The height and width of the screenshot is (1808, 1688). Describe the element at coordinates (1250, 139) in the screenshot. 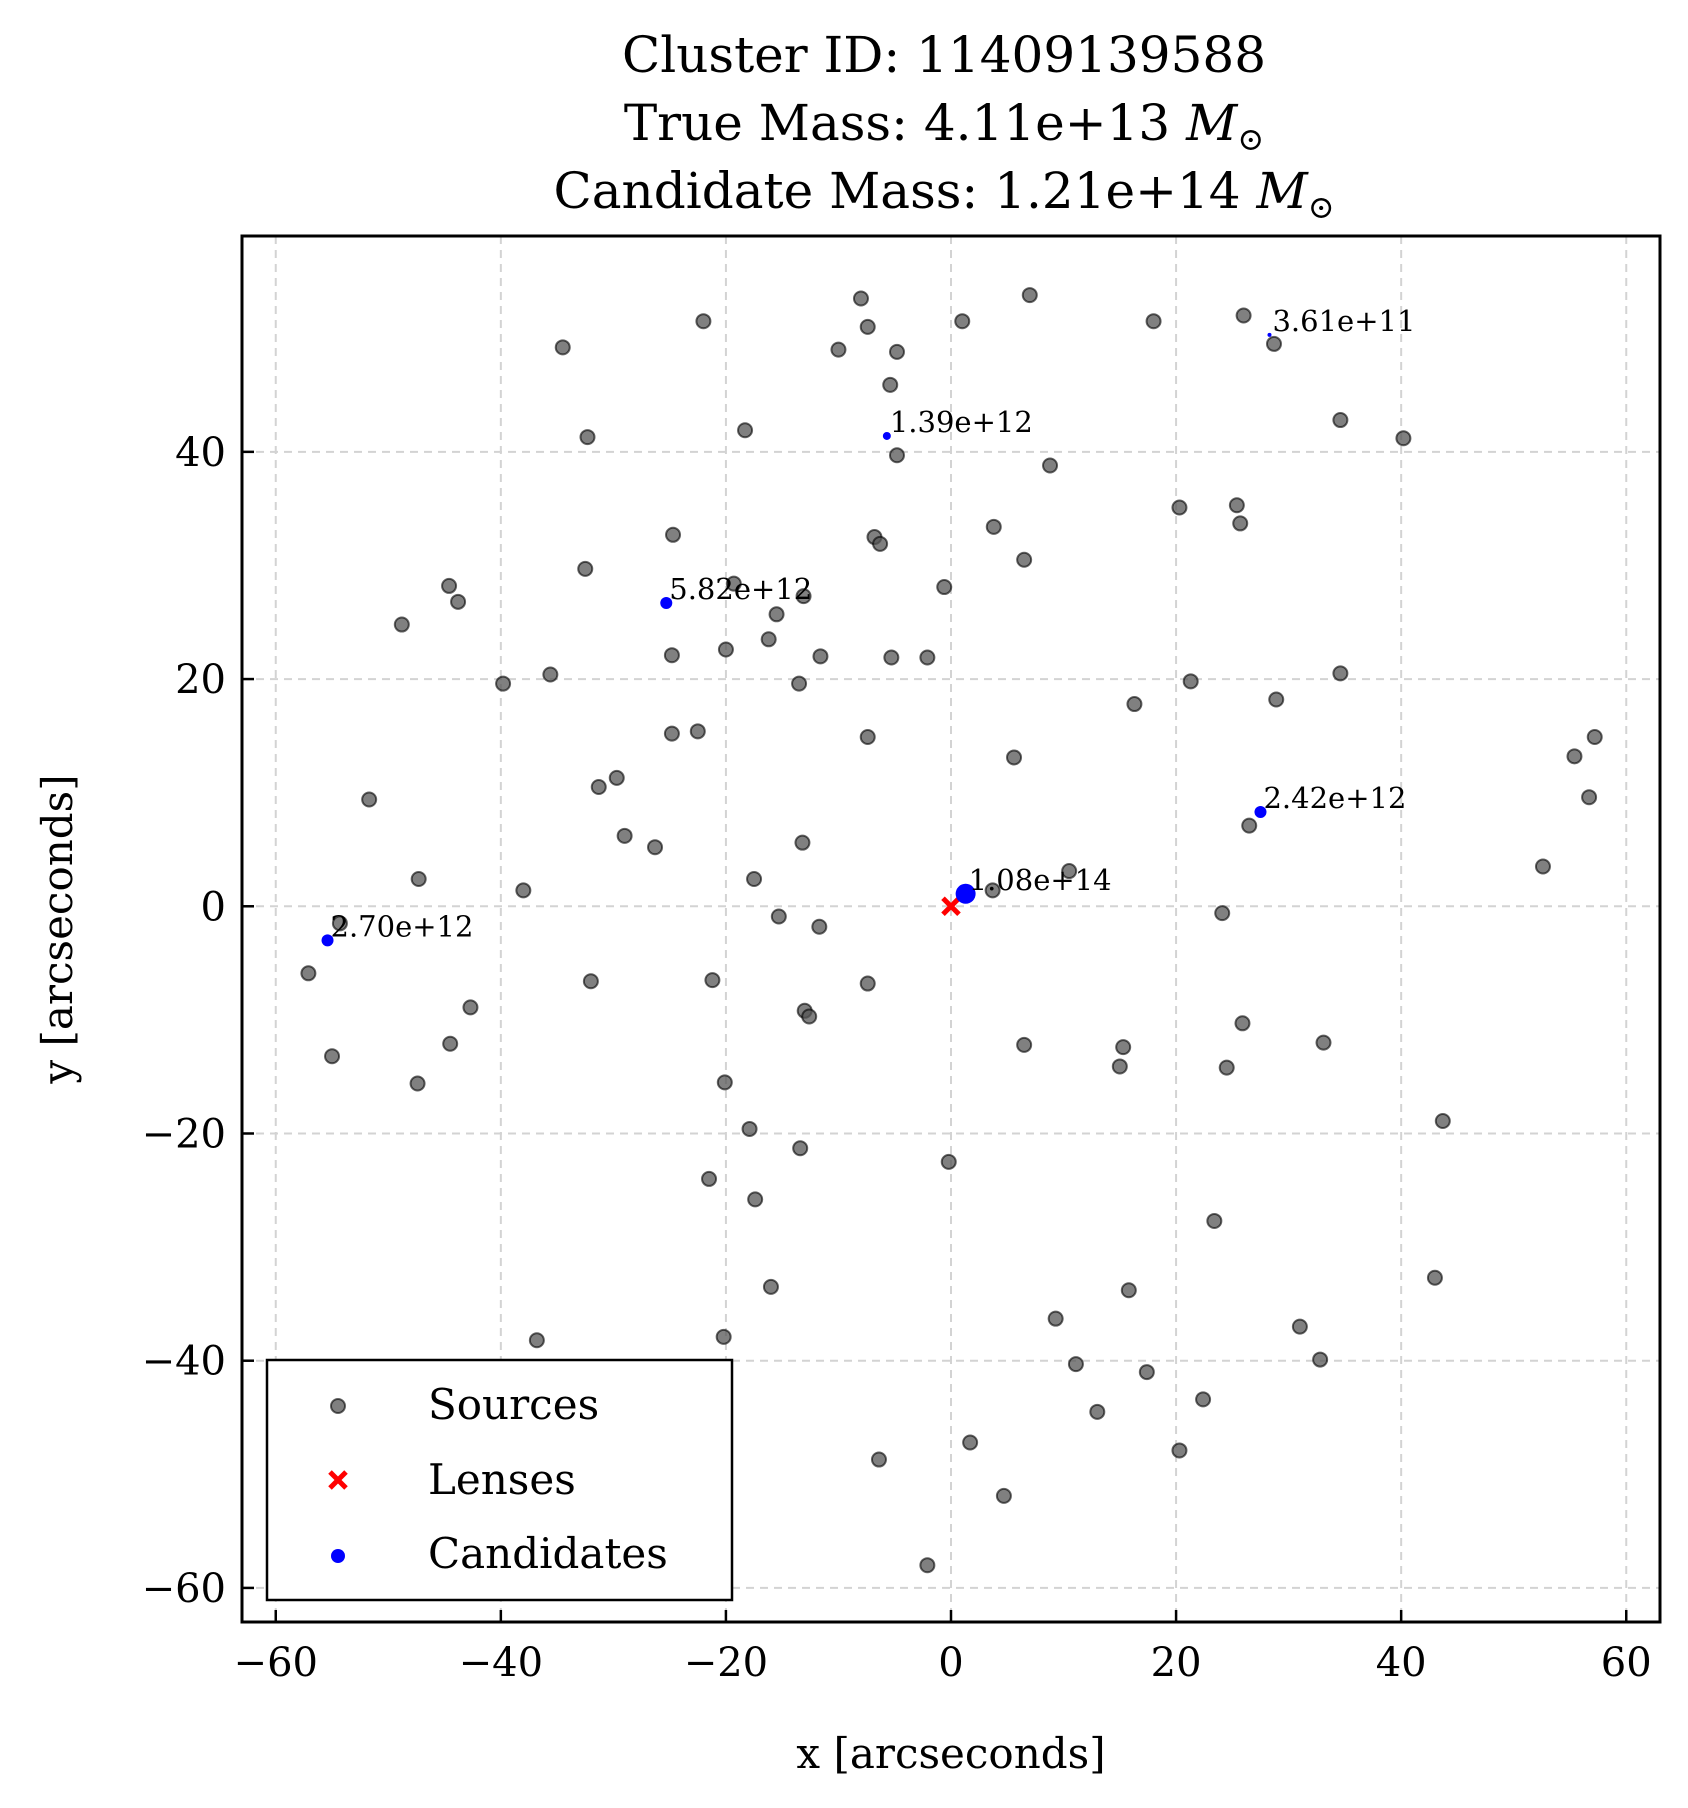

I see `mass-unit-subscript: ⊙` at that location.